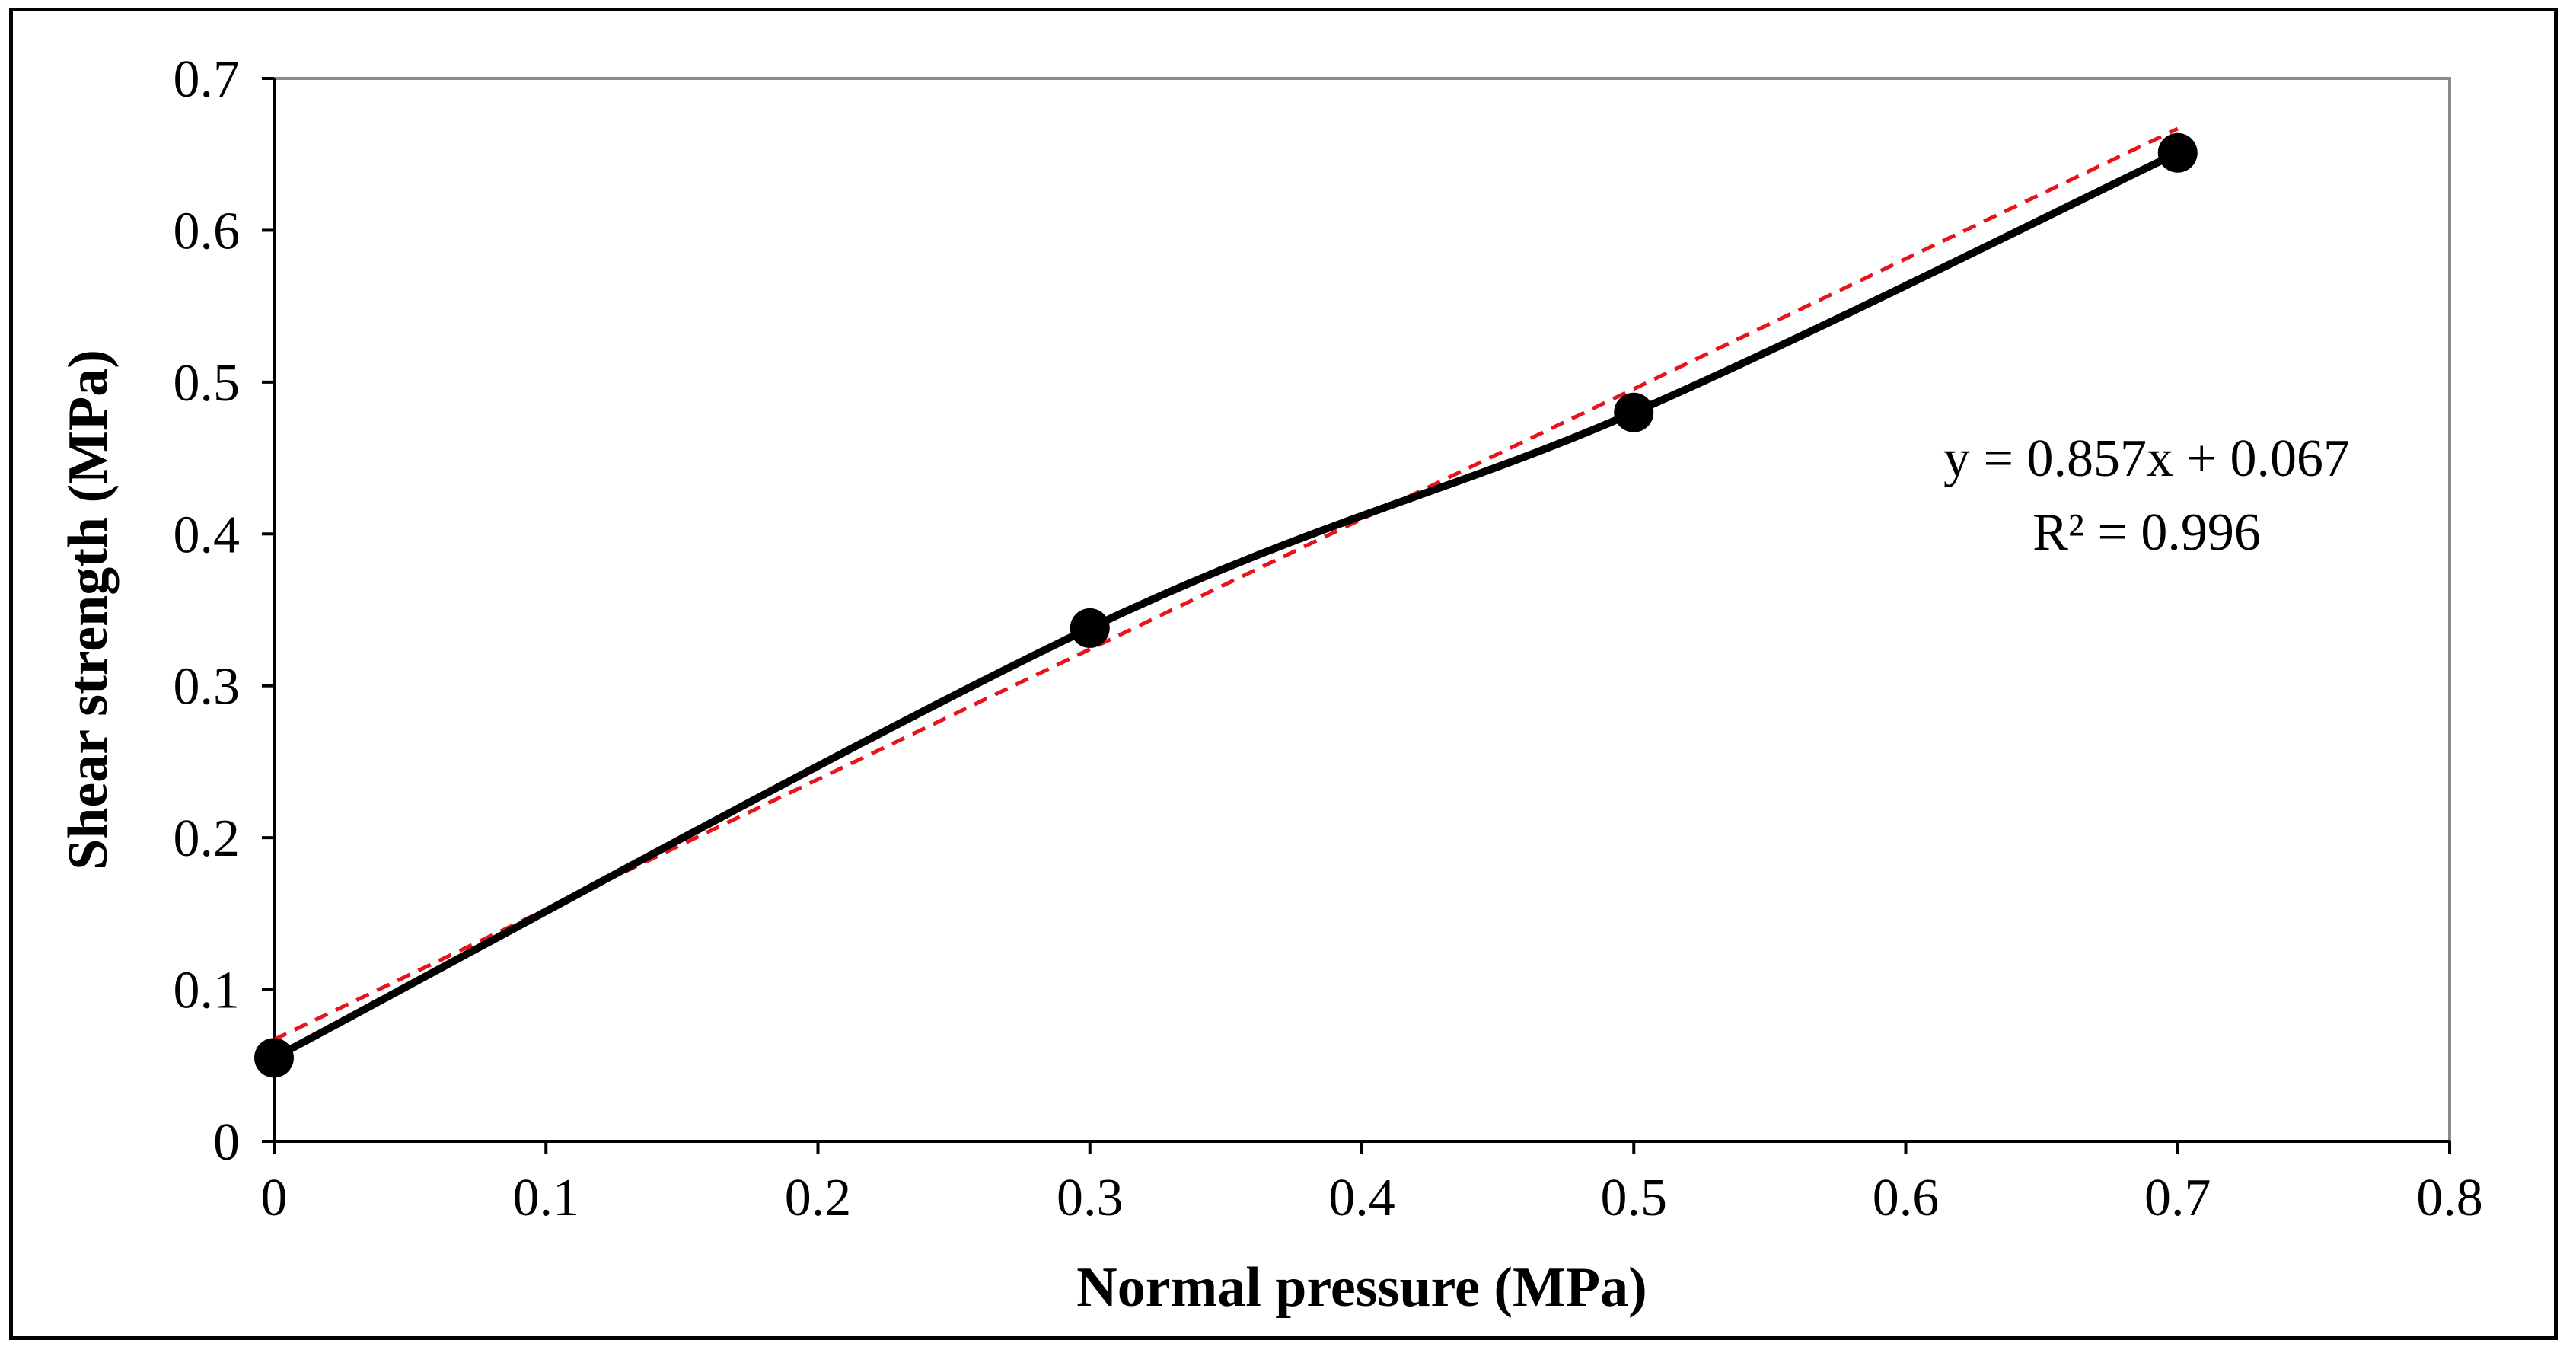  Describe the element at coordinates (818, 1198) in the screenshot. I see `x-tick-label: 0.2` at that location.